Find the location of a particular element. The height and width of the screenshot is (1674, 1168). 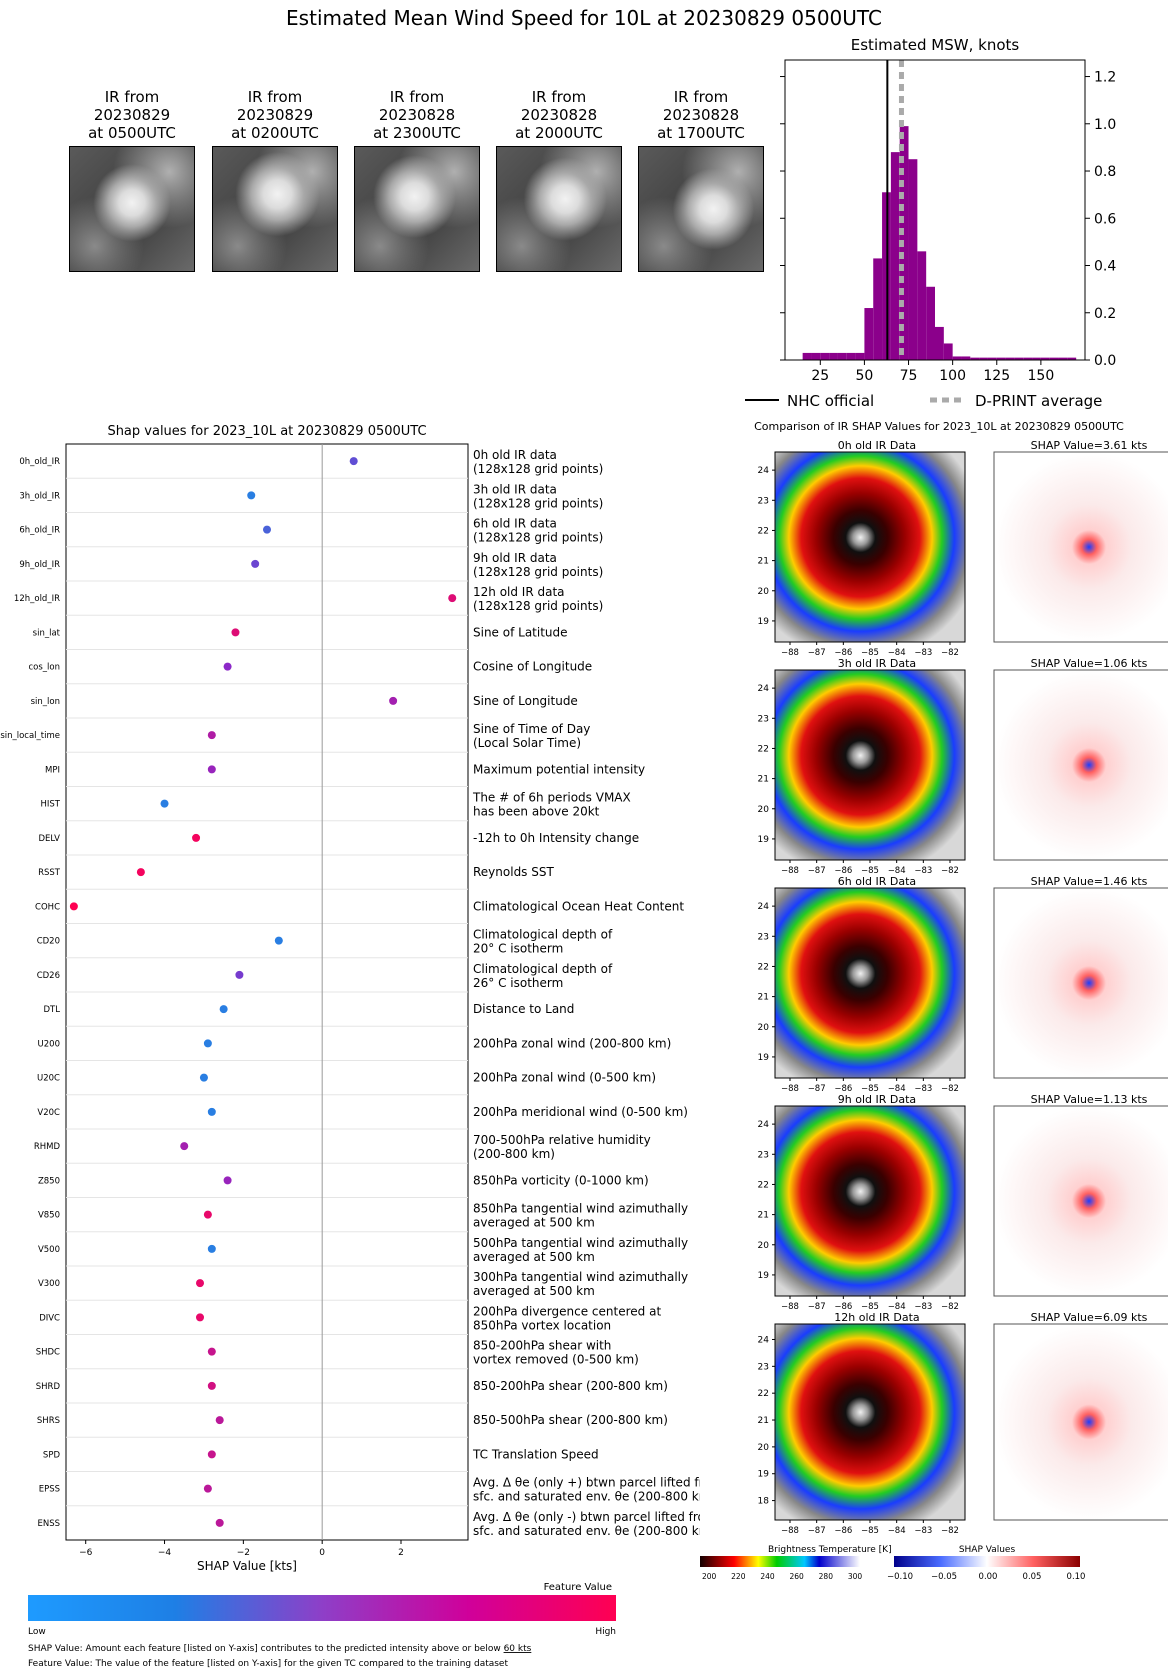

feature-desc: Climatological Ocean Heat Content is located at coordinates (578, 906).